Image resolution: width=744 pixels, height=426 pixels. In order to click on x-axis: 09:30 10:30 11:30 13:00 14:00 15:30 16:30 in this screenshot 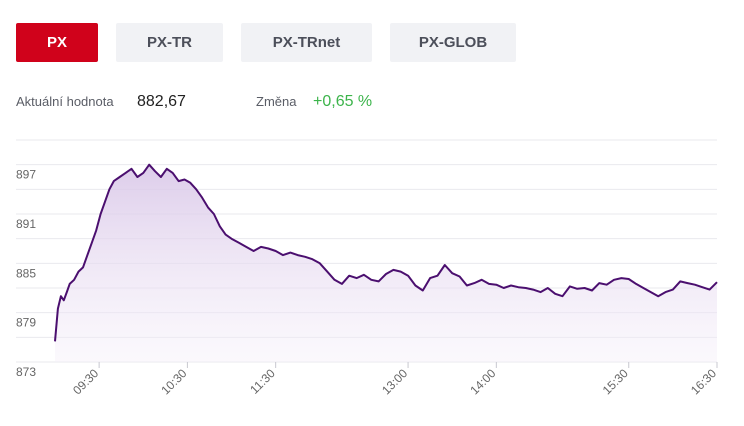, I will do `click(394, 379)`.